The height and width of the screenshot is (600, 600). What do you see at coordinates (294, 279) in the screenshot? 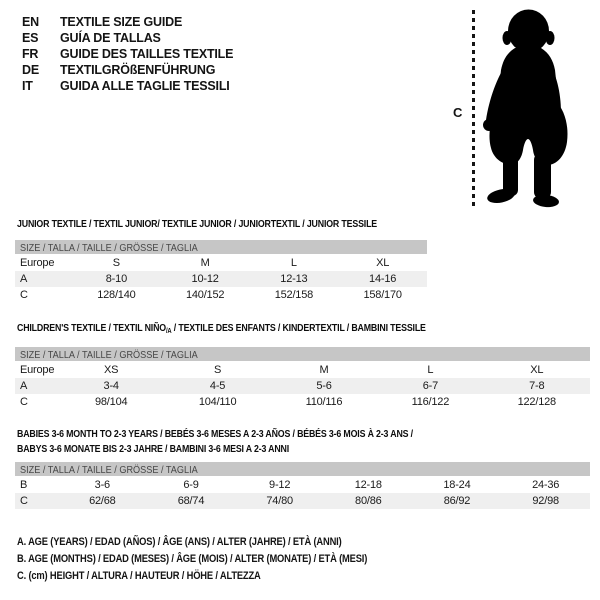
I see `size-cell: 12-13` at bounding box center [294, 279].